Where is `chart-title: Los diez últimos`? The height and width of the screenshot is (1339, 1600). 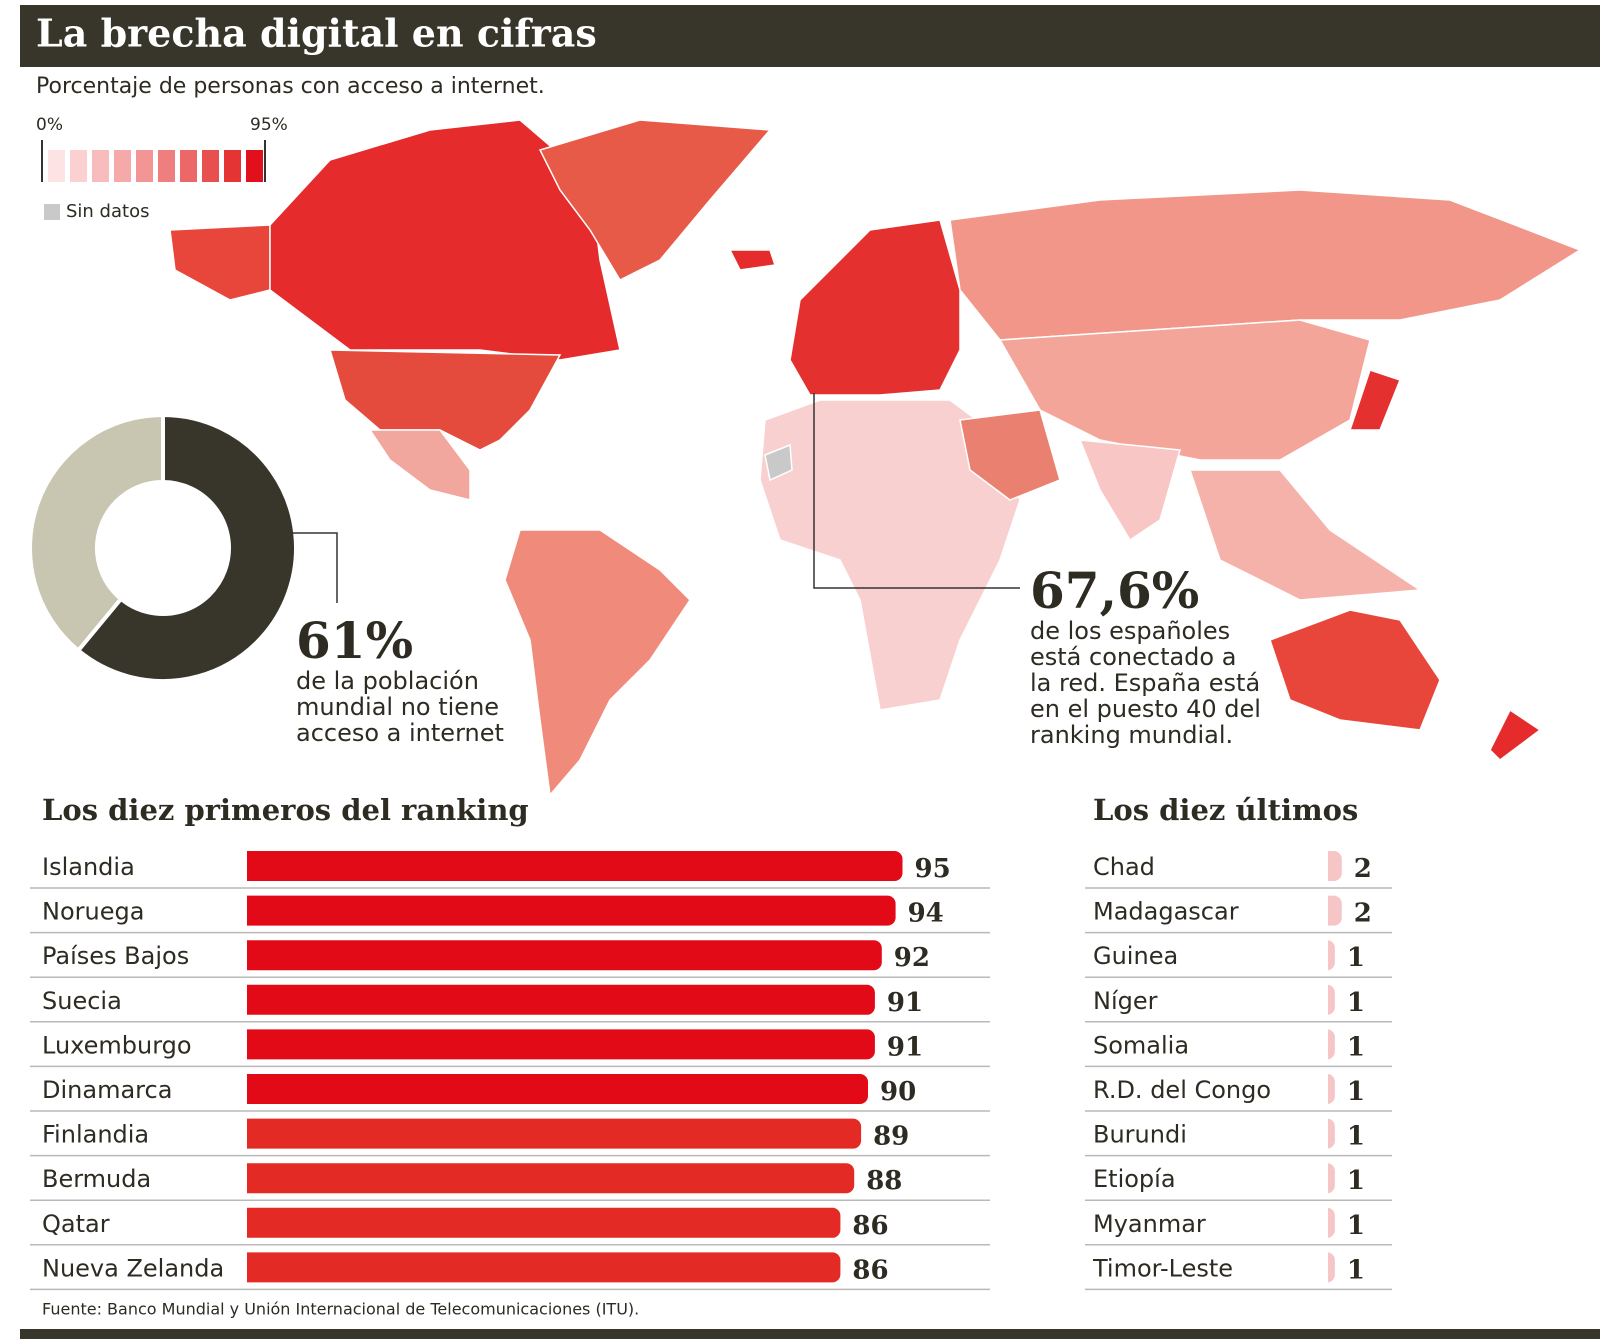
chart-title: Los diez últimos is located at coordinates (1225, 810).